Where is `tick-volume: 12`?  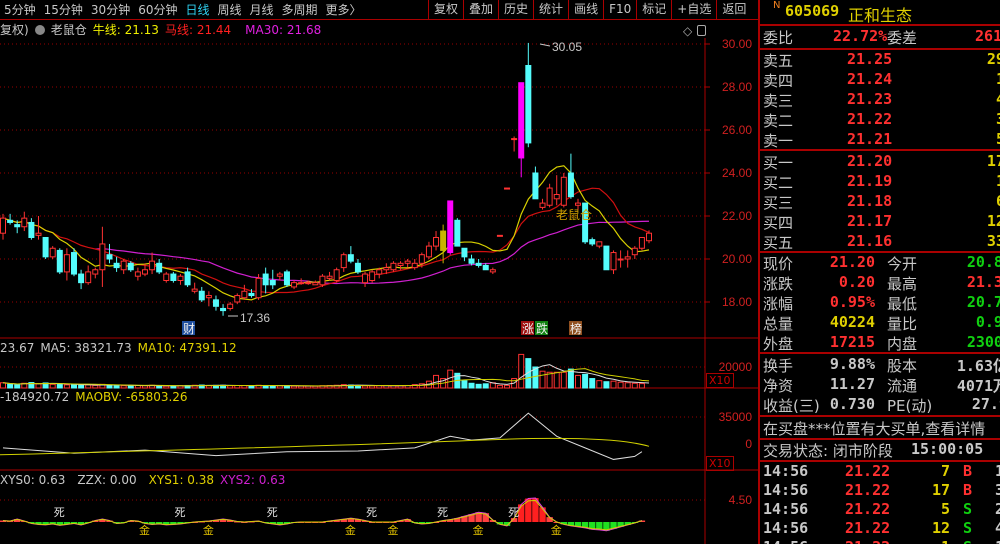 tick-volume: 12 is located at coordinates (940, 528).